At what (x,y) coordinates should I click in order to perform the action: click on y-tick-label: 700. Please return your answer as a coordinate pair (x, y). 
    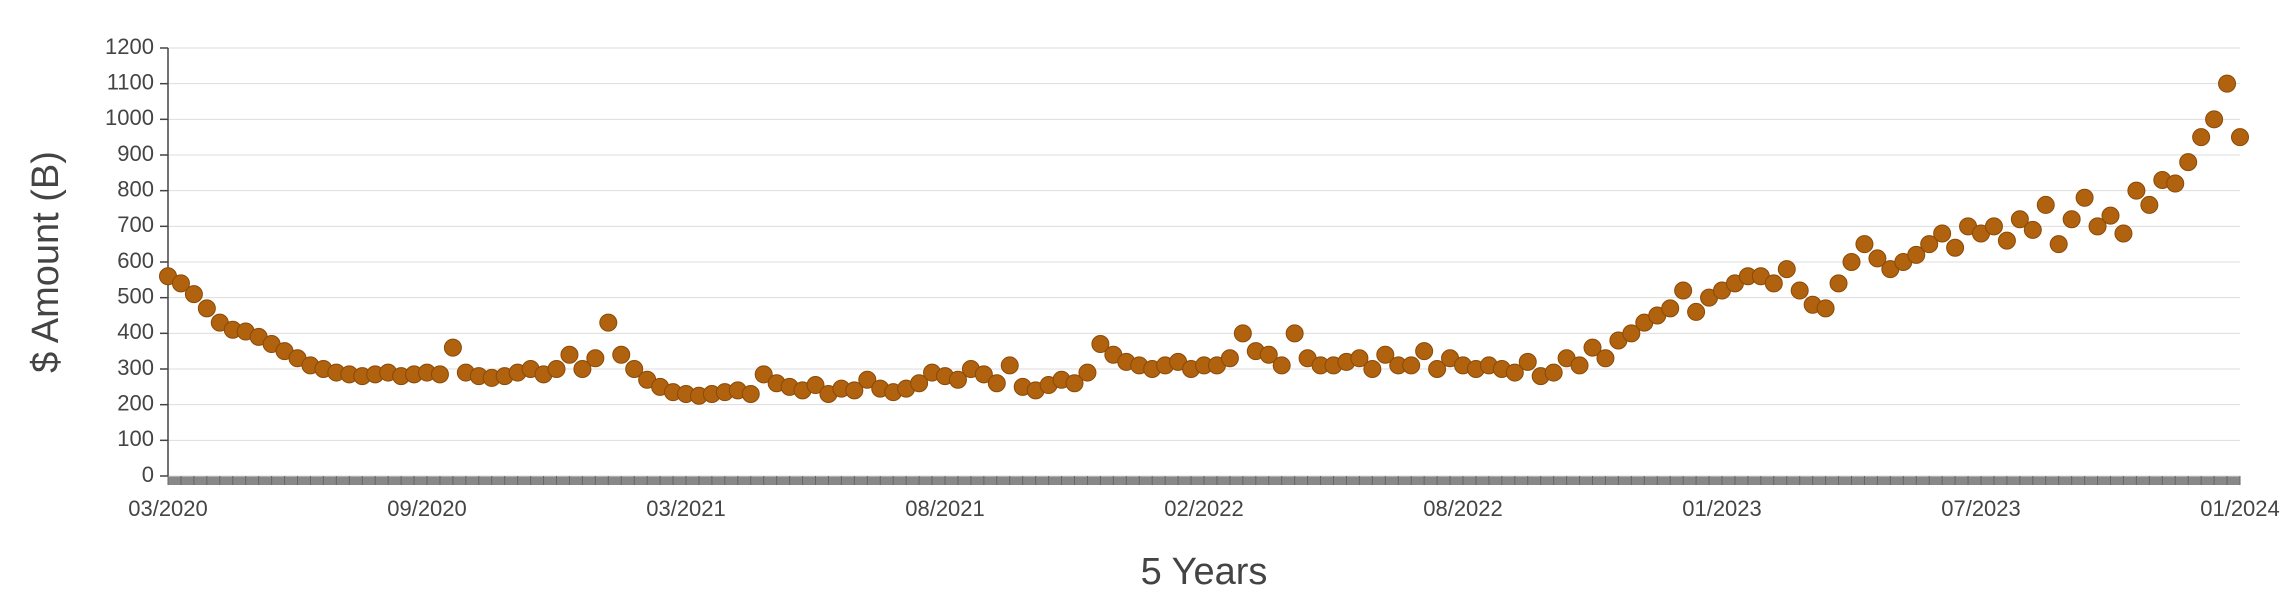
    Looking at the image, I should click on (135, 224).